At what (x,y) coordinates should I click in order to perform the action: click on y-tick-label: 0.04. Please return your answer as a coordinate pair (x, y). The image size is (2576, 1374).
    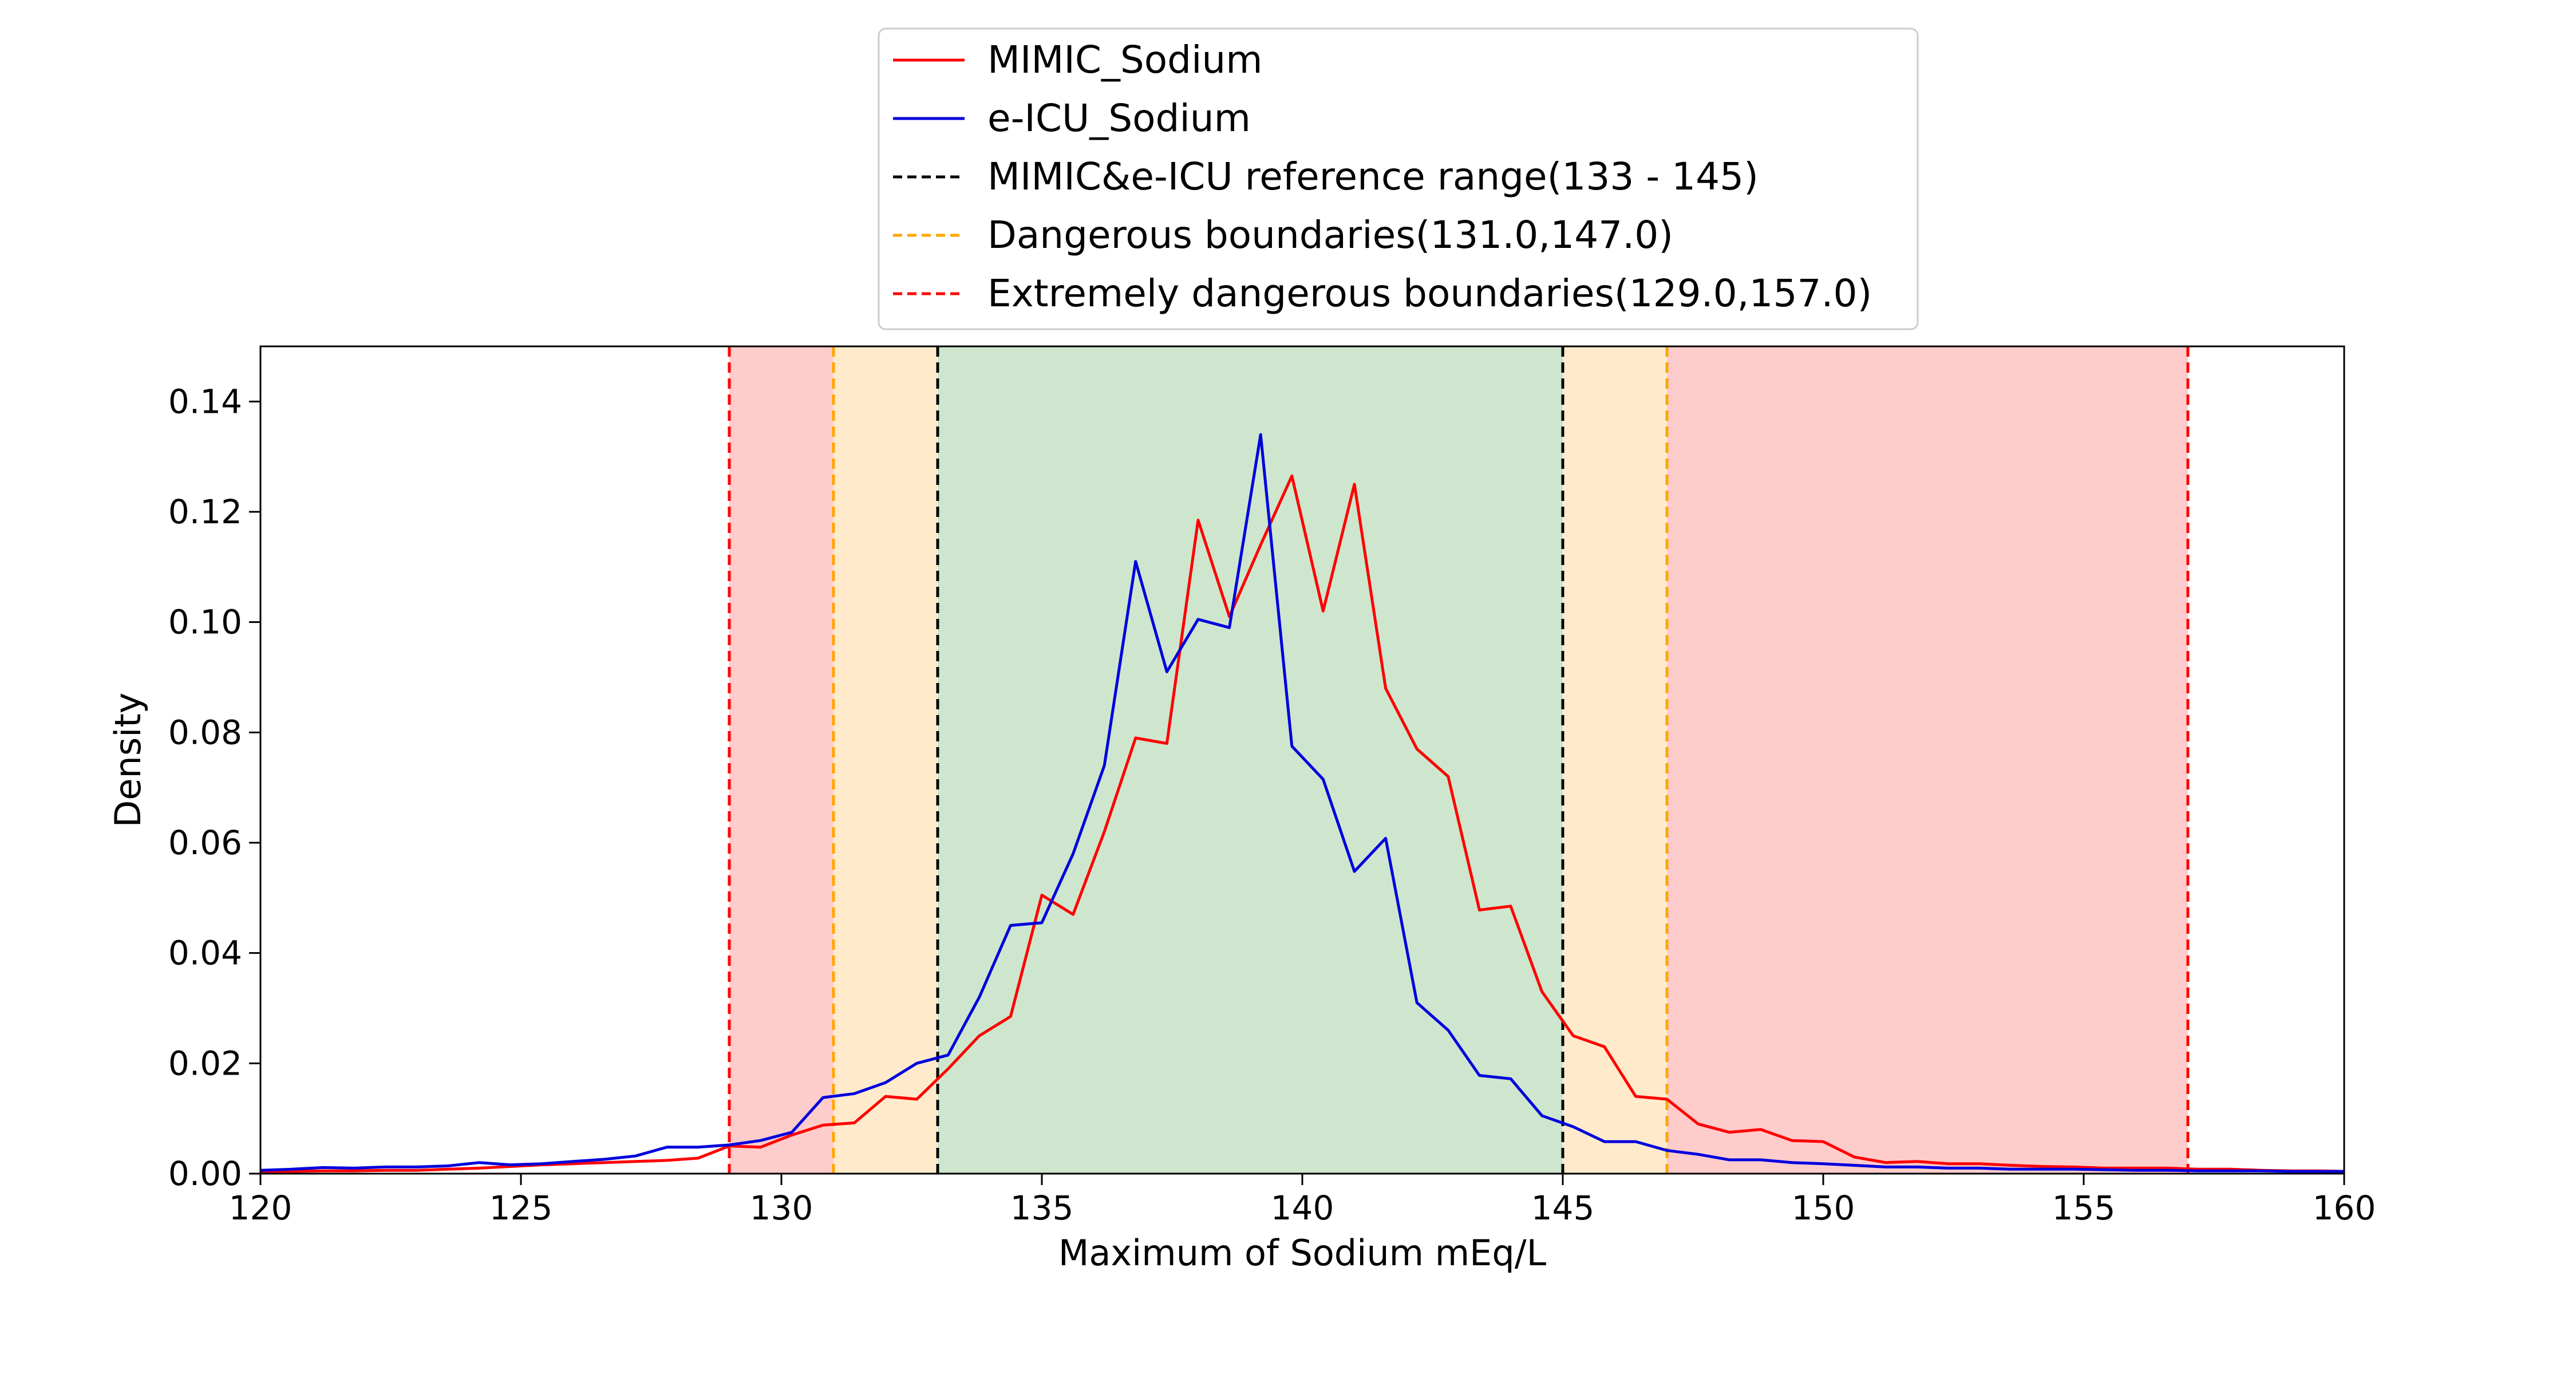
    Looking at the image, I should click on (205, 953).